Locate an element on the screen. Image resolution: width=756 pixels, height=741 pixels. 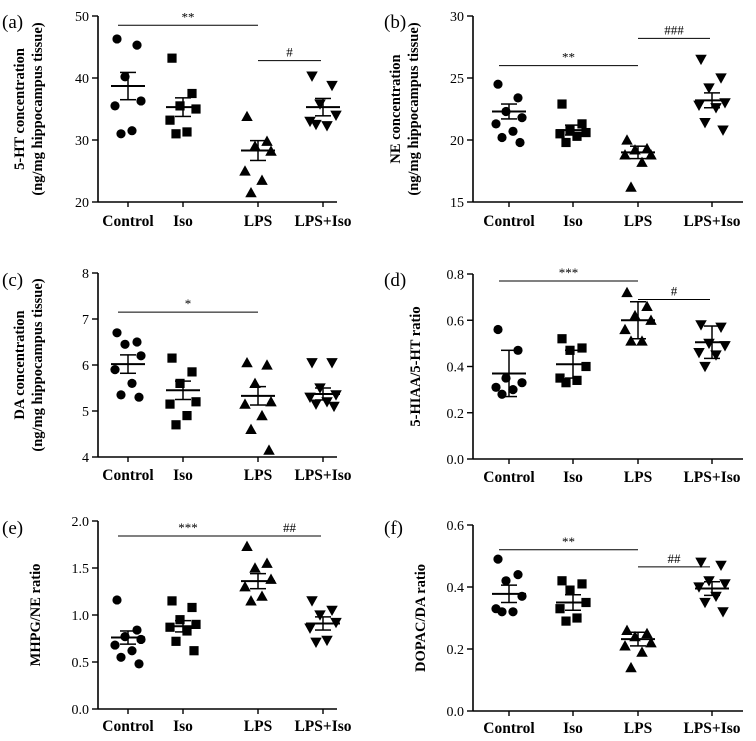
panel-letter: (e) is located at coordinates (12, 528).